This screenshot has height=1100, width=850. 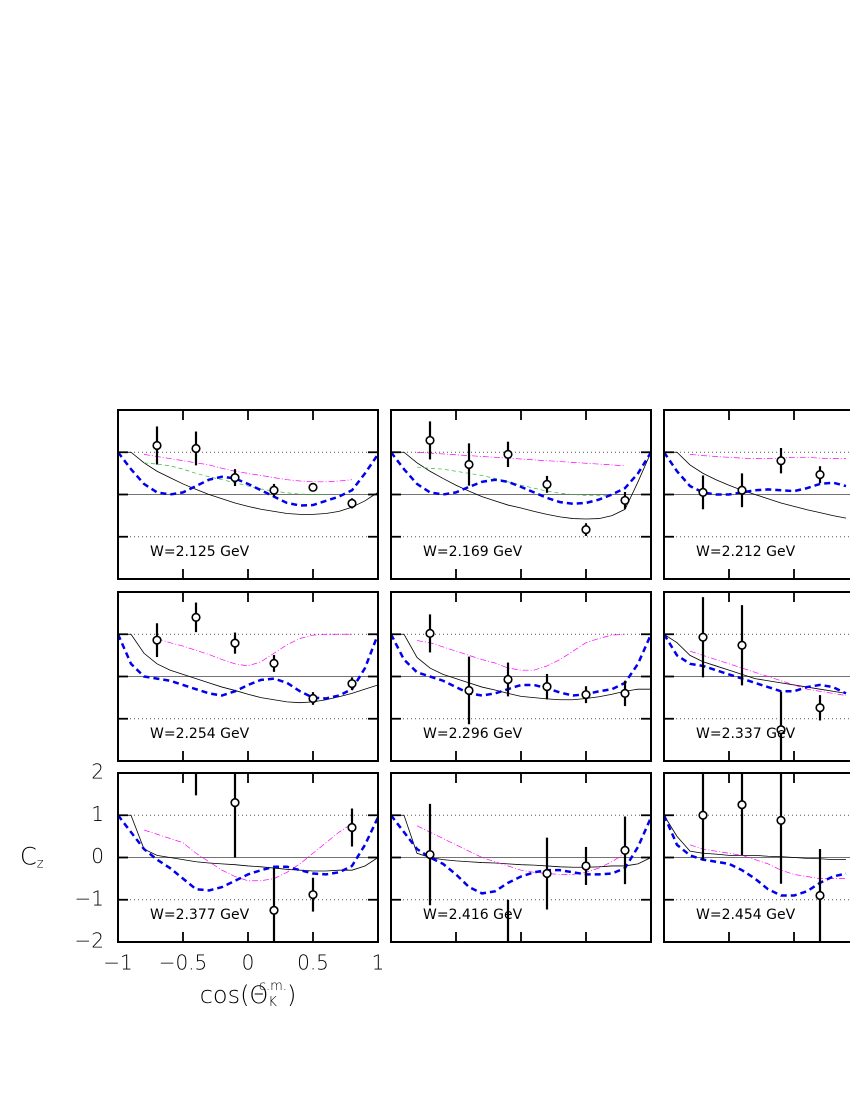 What do you see at coordinates (200, 915) in the screenshot?
I see `annotation: W=2.377 GeV` at bounding box center [200, 915].